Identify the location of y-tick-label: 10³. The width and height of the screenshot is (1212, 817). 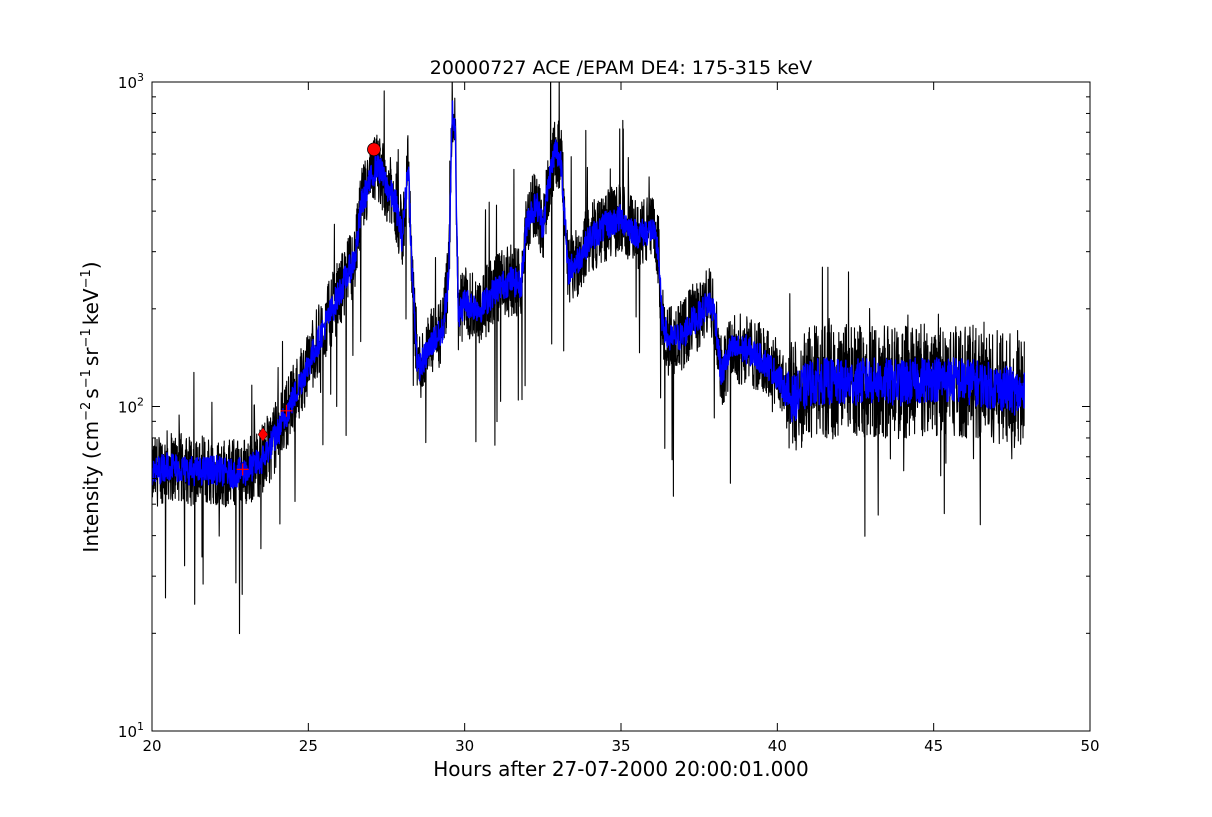
(131, 81).